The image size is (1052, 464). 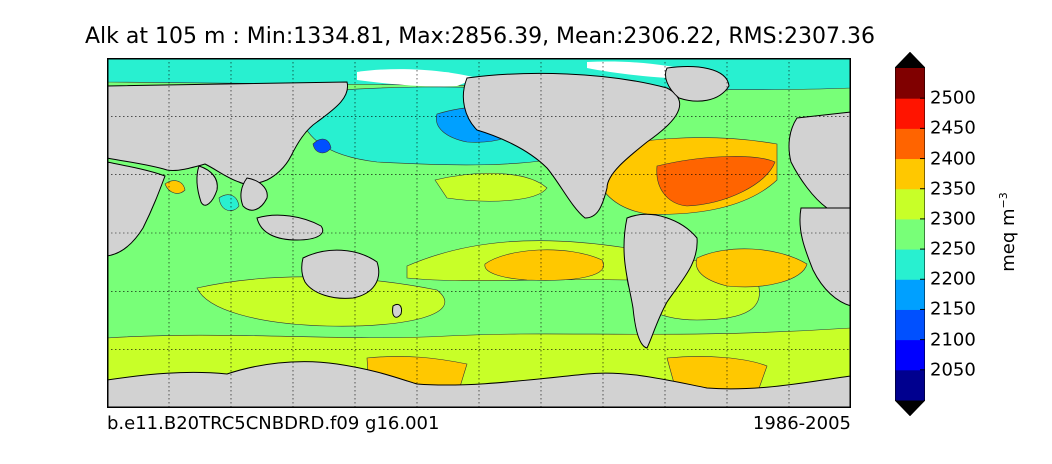 I want to click on date-range: 1986-2005, so click(x=801, y=423).